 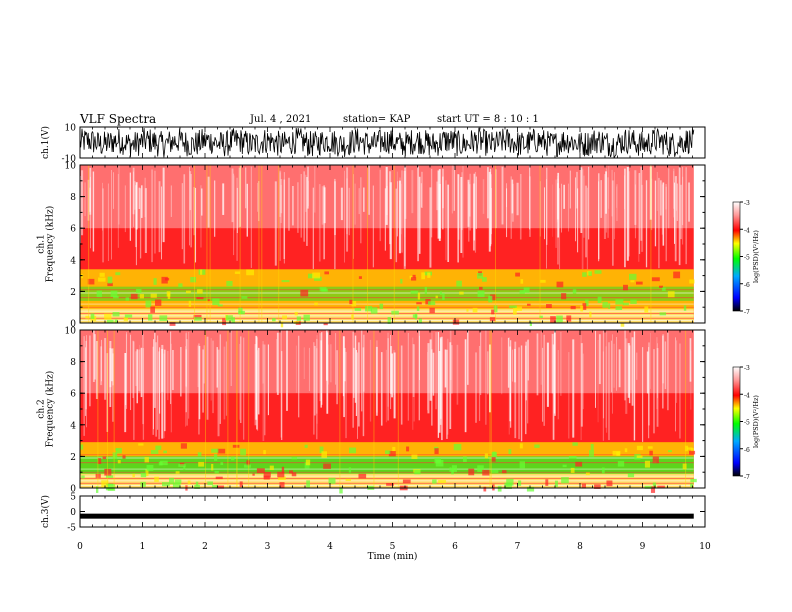 What do you see at coordinates (205, 547) in the screenshot?
I see `x-tick-label: 2` at bounding box center [205, 547].